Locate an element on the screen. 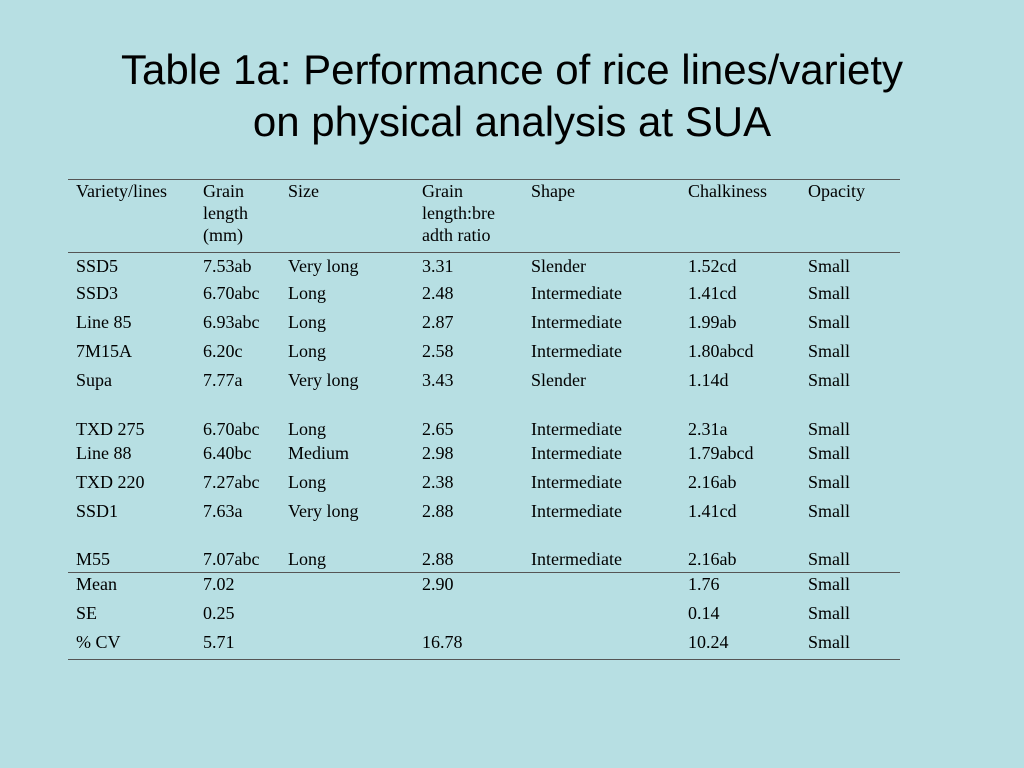 The width and height of the screenshot is (1024, 768). table-cell-variety-lines: SSD1 is located at coordinates (97, 510).